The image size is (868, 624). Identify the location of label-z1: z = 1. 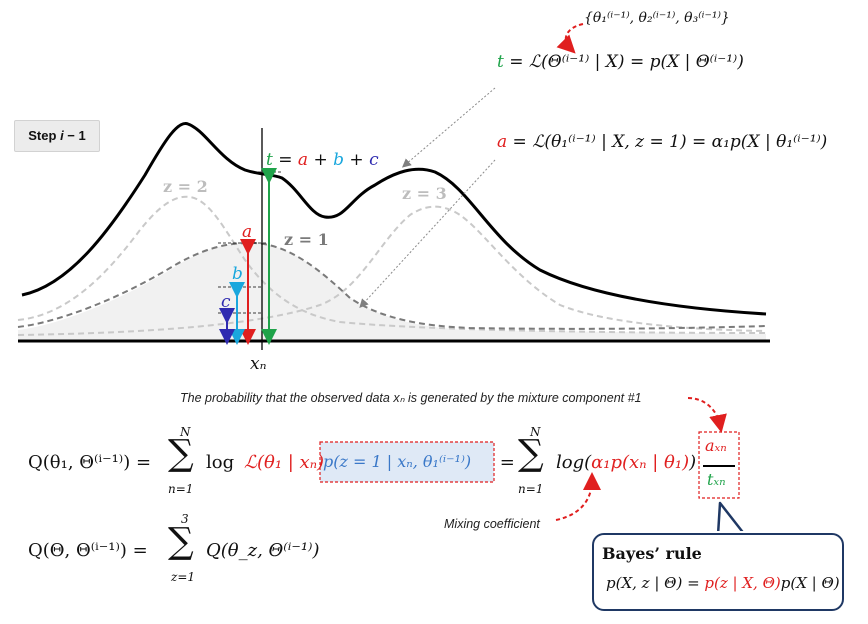
(306, 239).